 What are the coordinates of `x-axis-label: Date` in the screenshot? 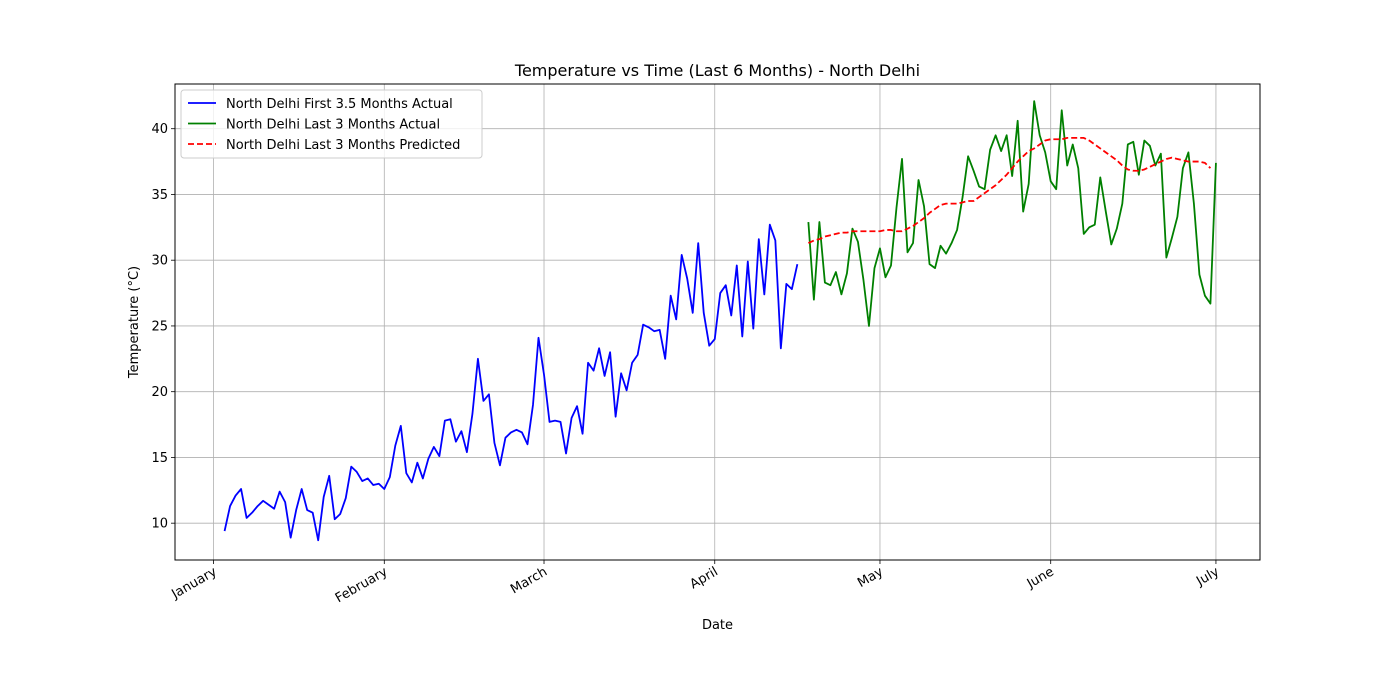 It's located at (717, 625).